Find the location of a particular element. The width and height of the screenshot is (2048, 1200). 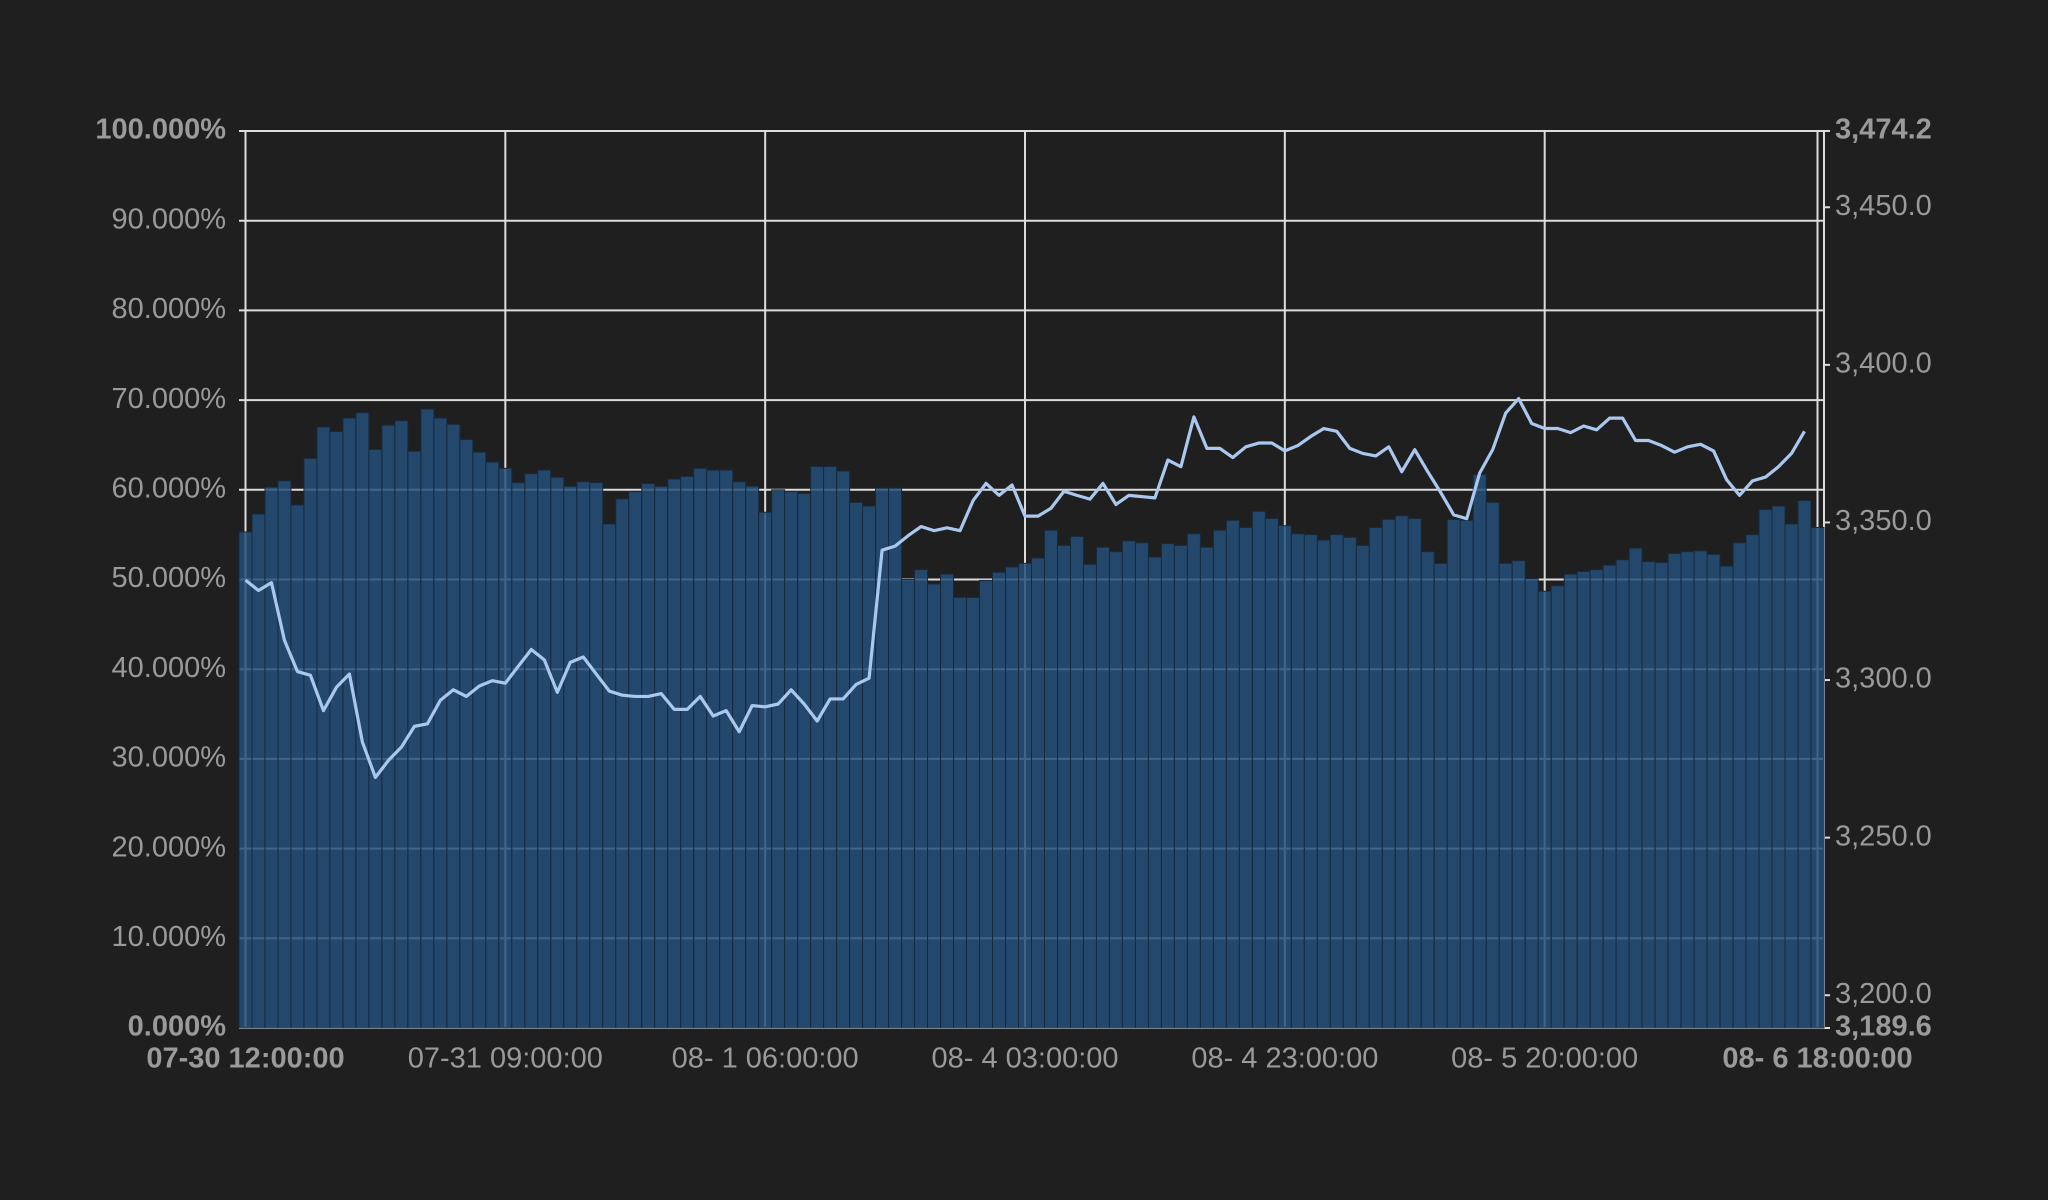

x-tick-label: 08- 4 03:00:00 is located at coordinates (1024, 1059).